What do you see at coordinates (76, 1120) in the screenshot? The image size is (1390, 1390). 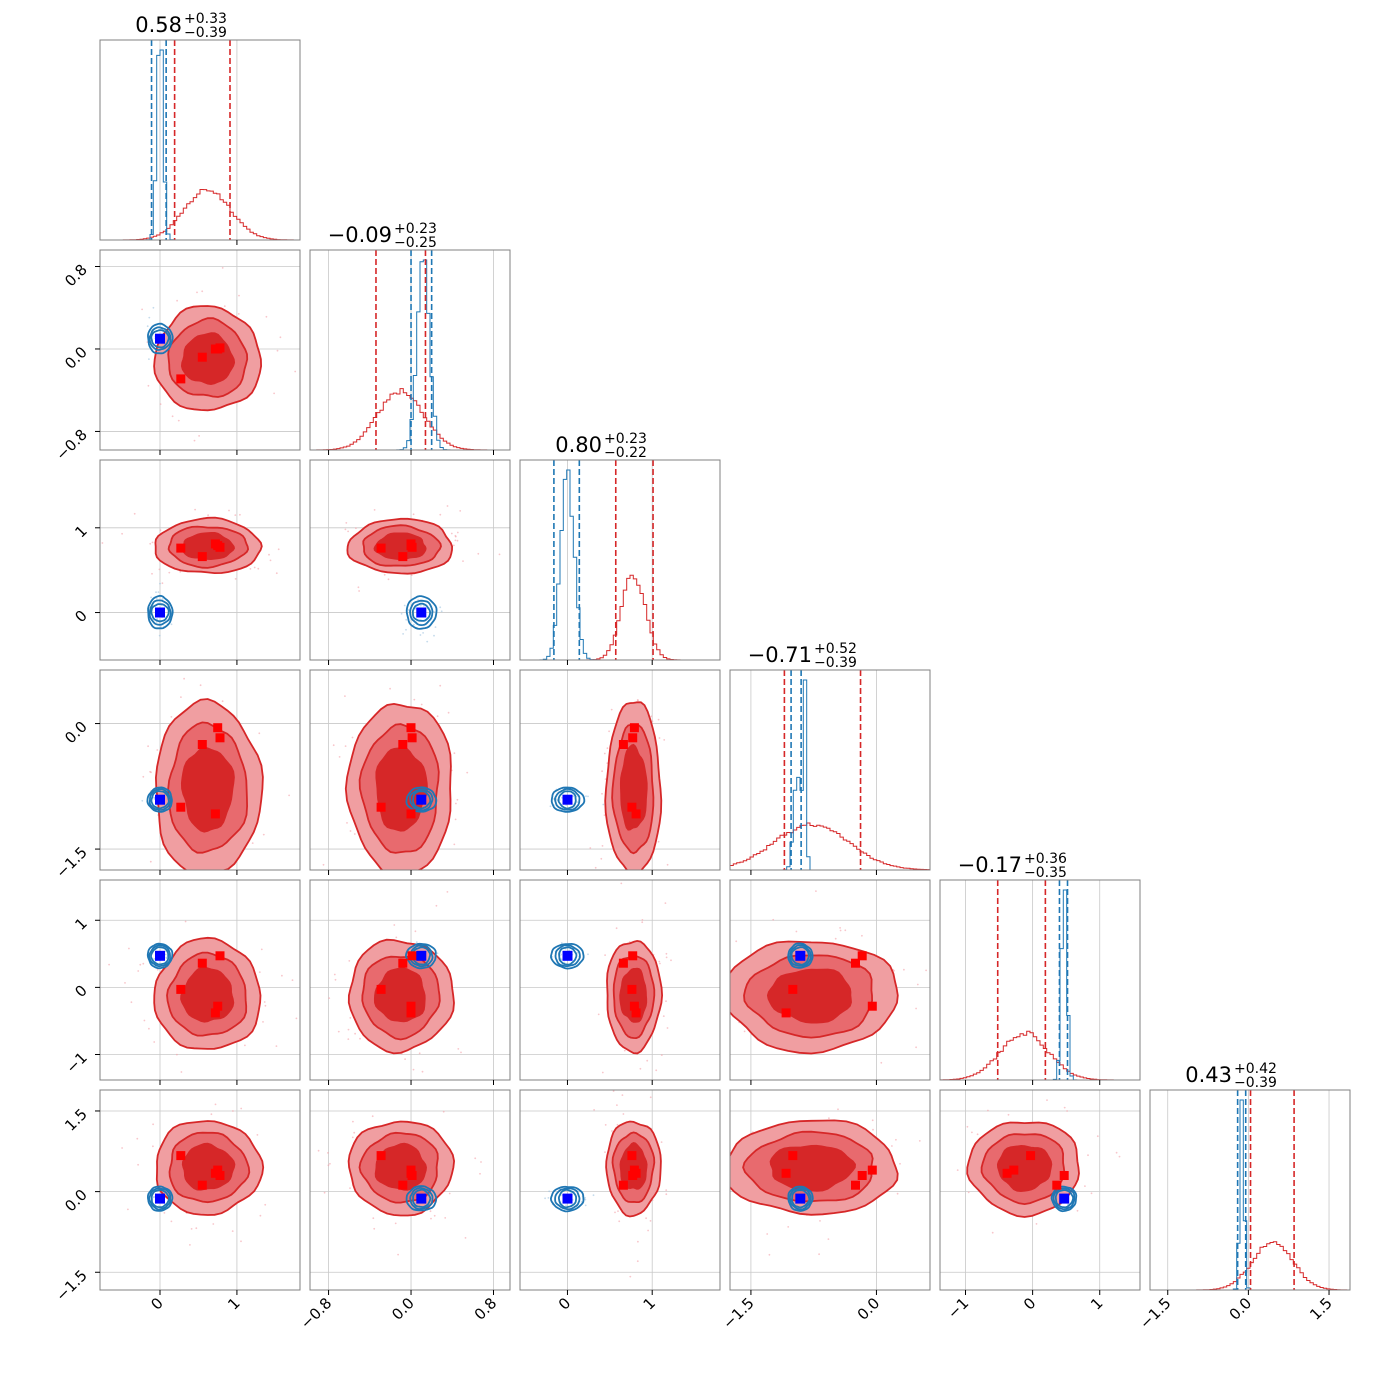 I see `y-tick-label: 1.5` at bounding box center [76, 1120].